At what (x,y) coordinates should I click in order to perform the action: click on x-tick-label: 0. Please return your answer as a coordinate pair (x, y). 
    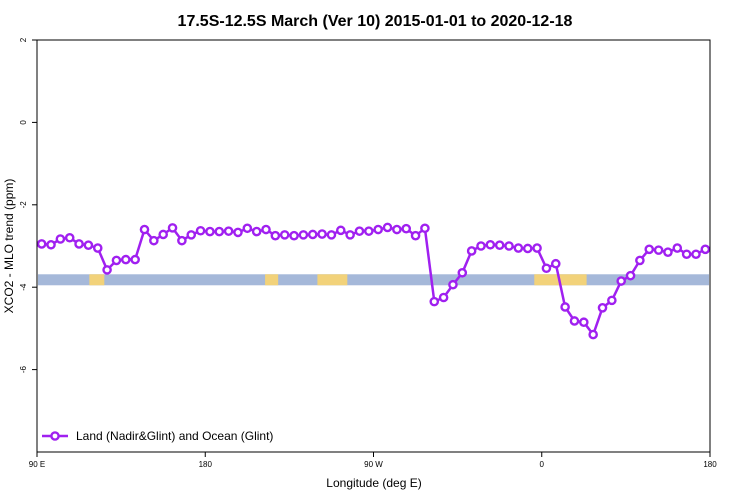
    Looking at the image, I should click on (542, 464).